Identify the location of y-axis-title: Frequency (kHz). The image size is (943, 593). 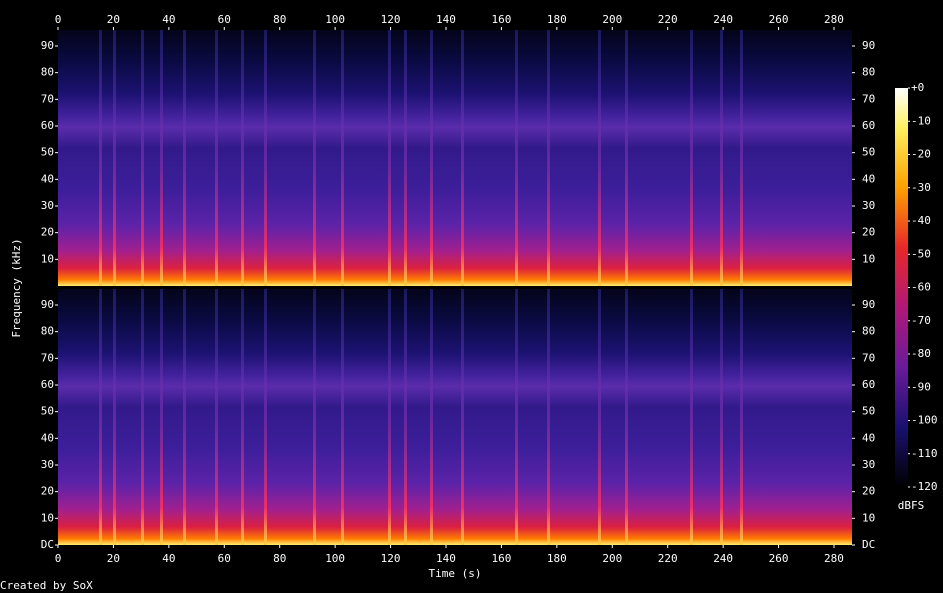
(16, 287).